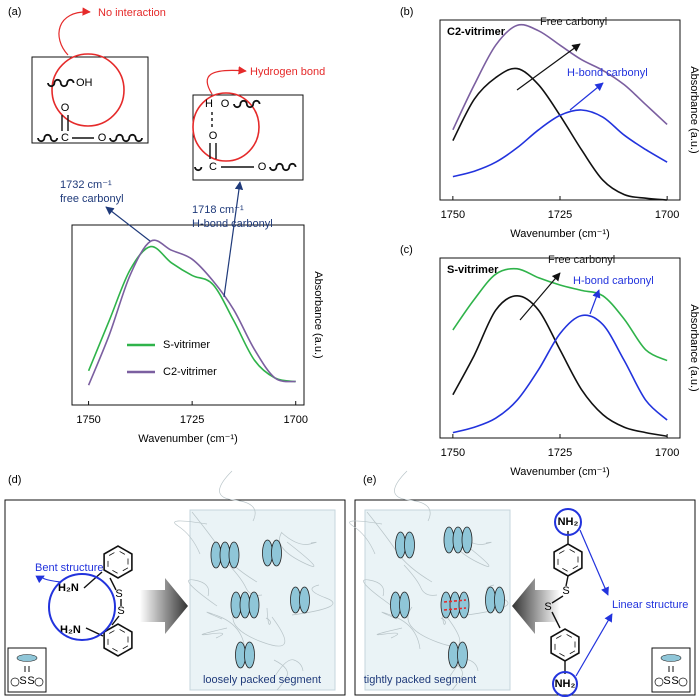 This screenshot has height=700, width=700. Describe the element at coordinates (420, 680) in the screenshot. I see `caption: tightly packed segment` at that location.